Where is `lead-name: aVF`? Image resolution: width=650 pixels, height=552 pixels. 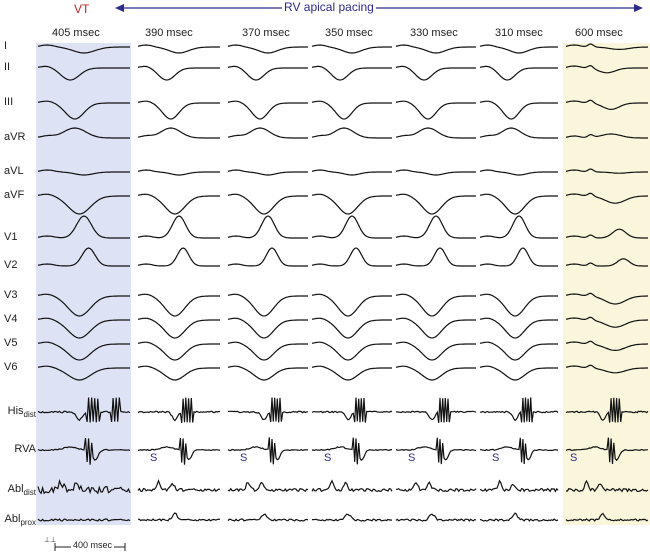
lead-name: aVF is located at coordinates (14, 195).